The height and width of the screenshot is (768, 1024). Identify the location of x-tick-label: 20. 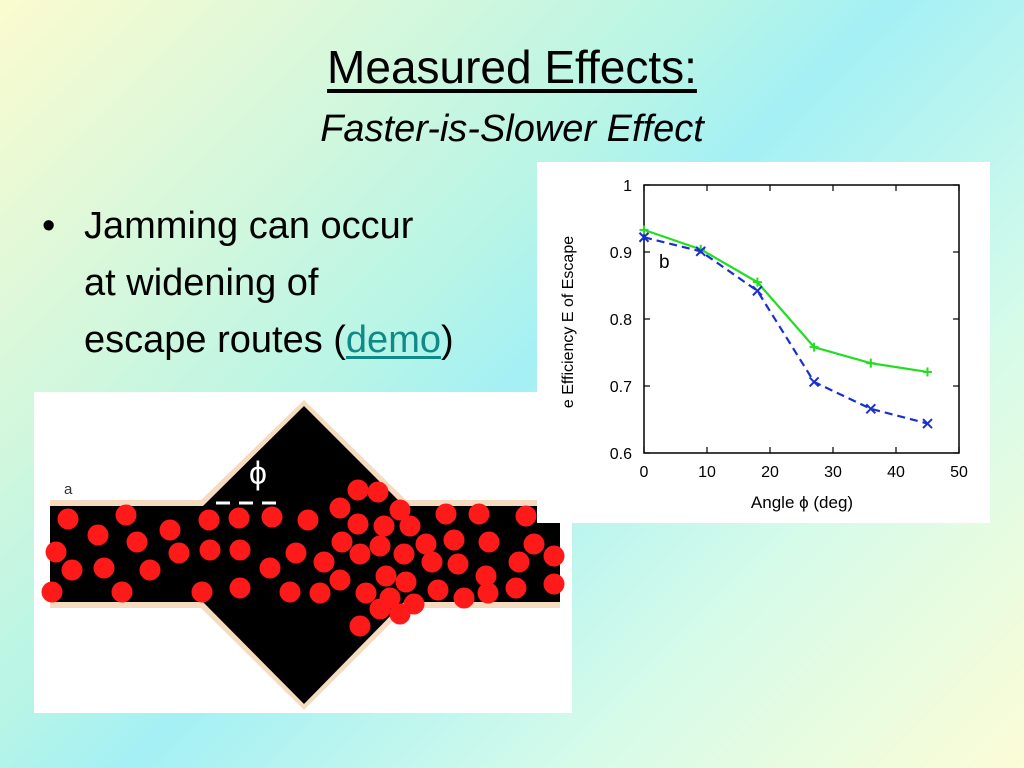
(770, 472).